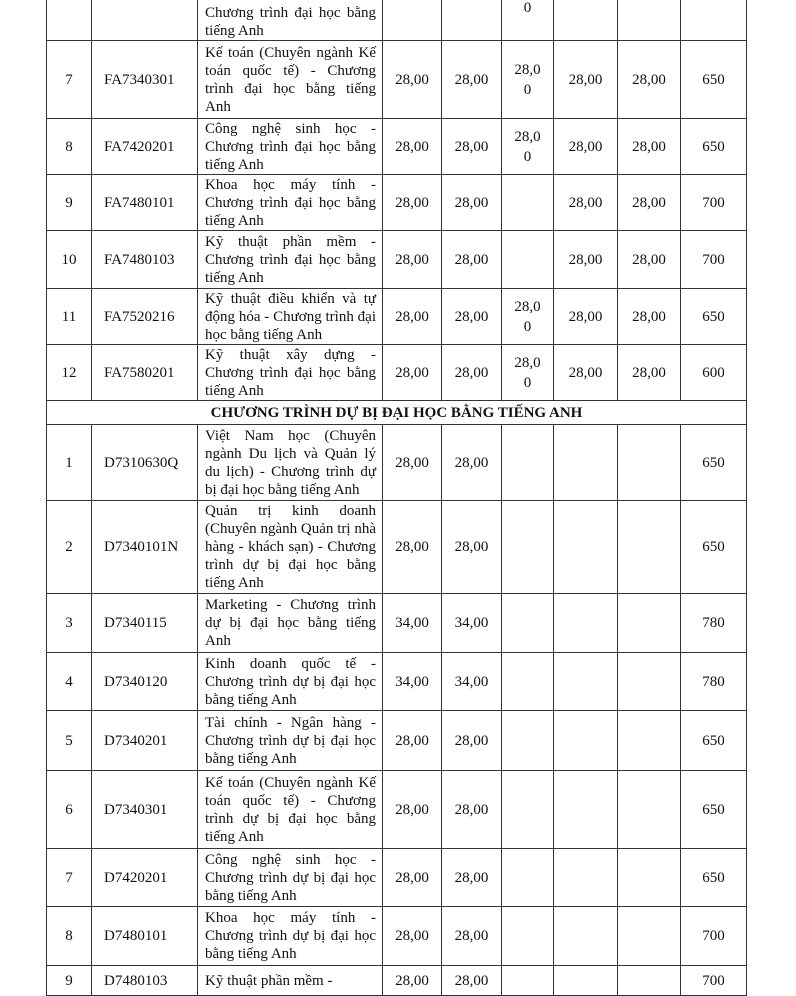  Describe the element at coordinates (144, 259) in the screenshot. I see `code-cell: FA7480103` at that location.